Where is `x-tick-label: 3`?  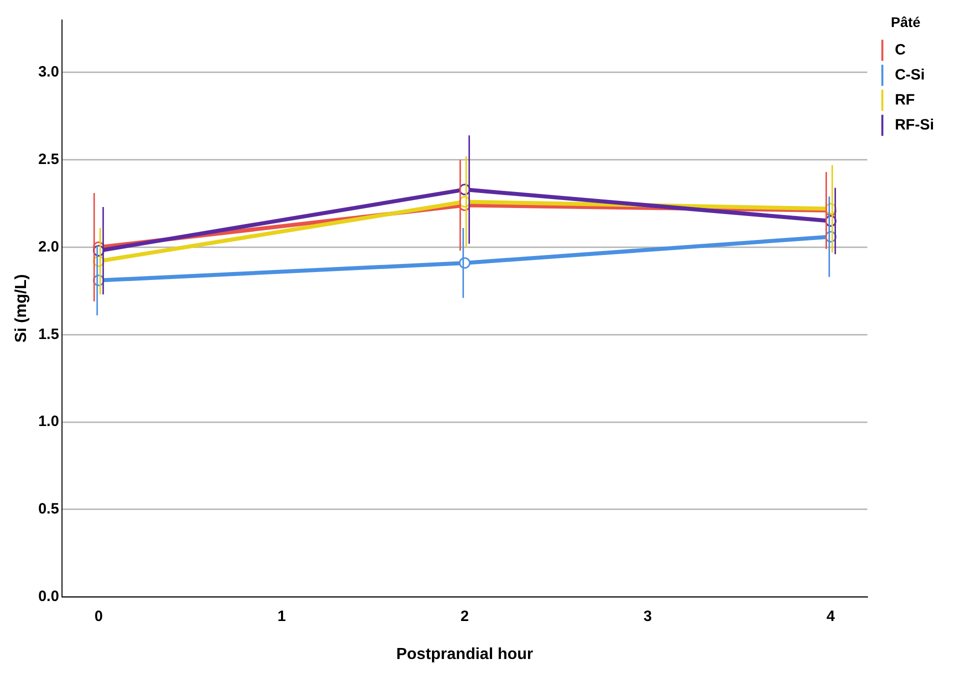 x-tick-label: 3 is located at coordinates (648, 616).